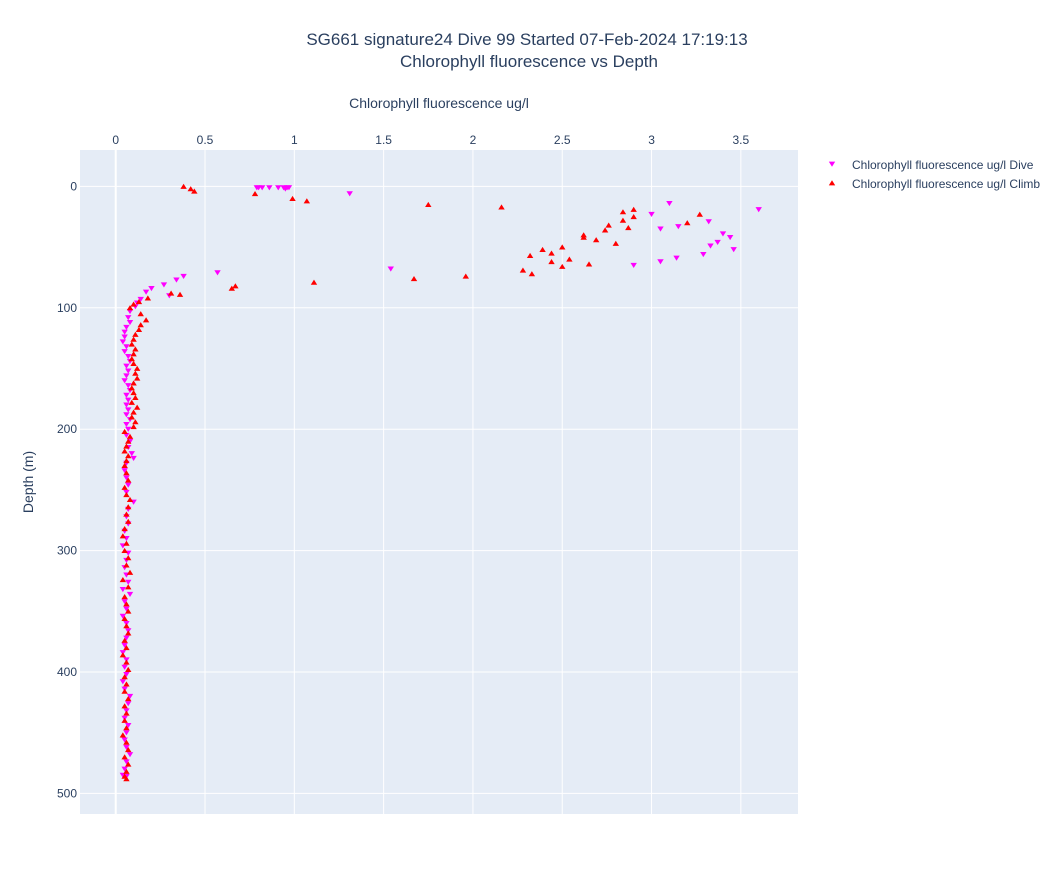  What do you see at coordinates (832, 164) in the screenshot?
I see `legend-marker-dive` at bounding box center [832, 164].